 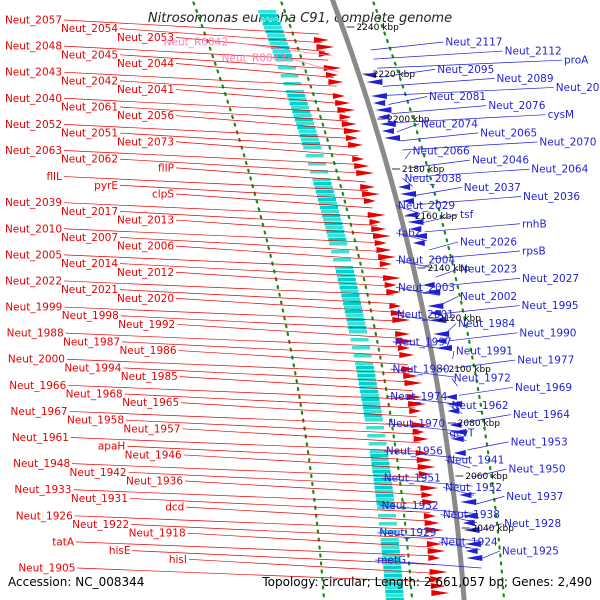 I want to click on gene-label: Neut_2066, so click(x=441, y=152).